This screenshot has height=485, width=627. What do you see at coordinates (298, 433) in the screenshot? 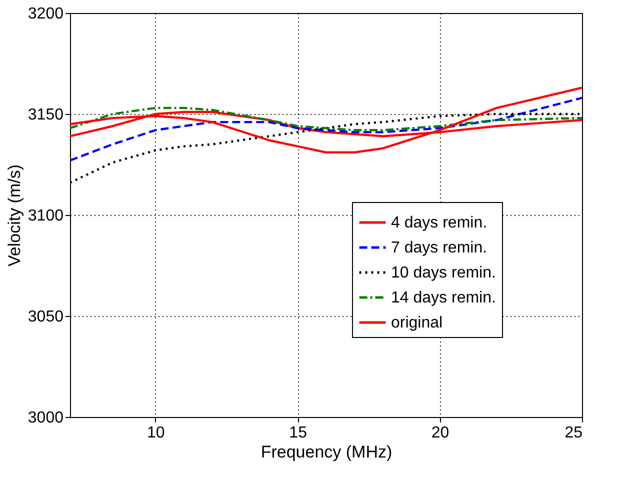
I see `x-tick-label: 15` at bounding box center [298, 433].